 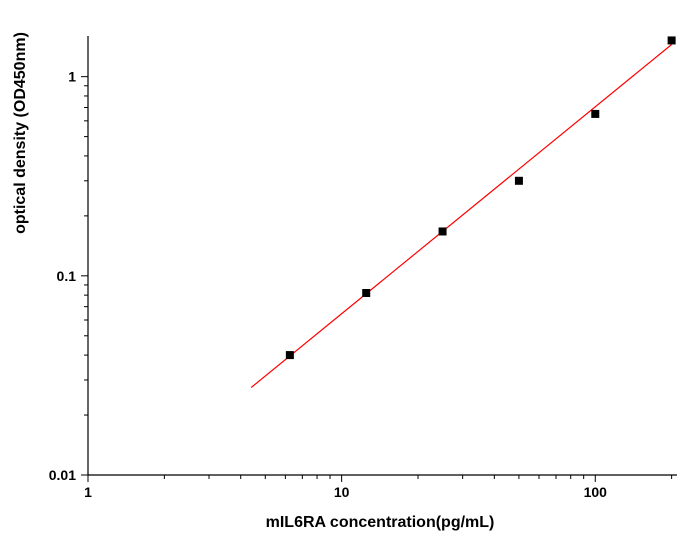 I want to click on y-tick-label: 0.01, so click(x=62, y=475).